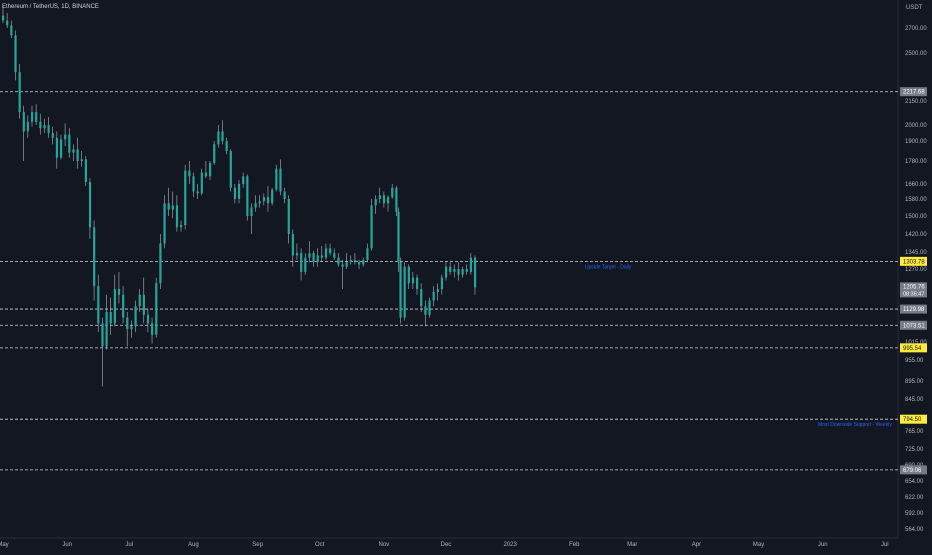  Describe the element at coordinates (50, 7) in the screenshot. I see `symbol-title: Ethereum / TetherUS, 1D, BINANCE` at that location.